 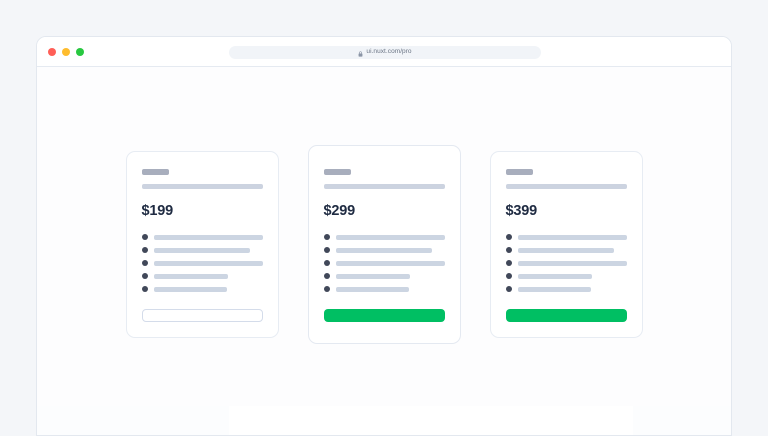 I want to click on price-amount: $399, so click(x=521, y=211).